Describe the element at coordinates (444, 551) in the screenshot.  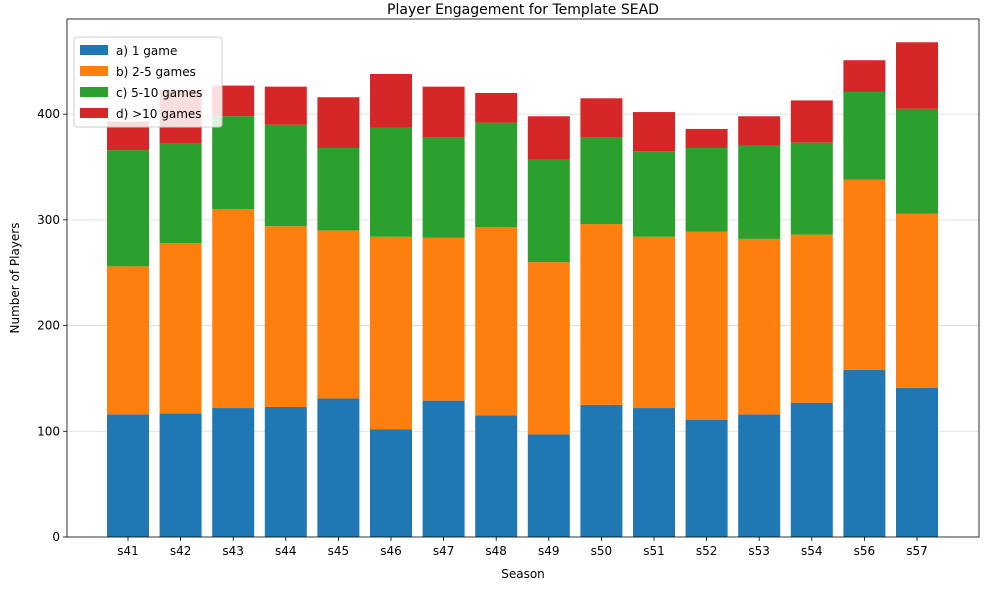
I see `x-tick-label-s47: s47` at that location.